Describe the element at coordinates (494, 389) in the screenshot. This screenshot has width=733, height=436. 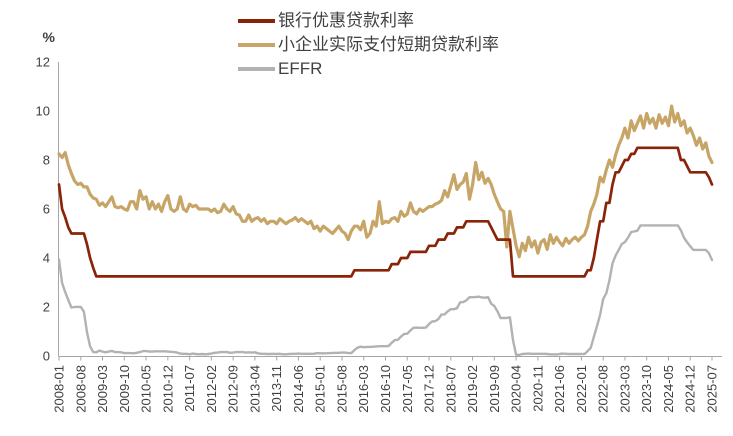
I see `x-tick-label: 2019-09` at that location.